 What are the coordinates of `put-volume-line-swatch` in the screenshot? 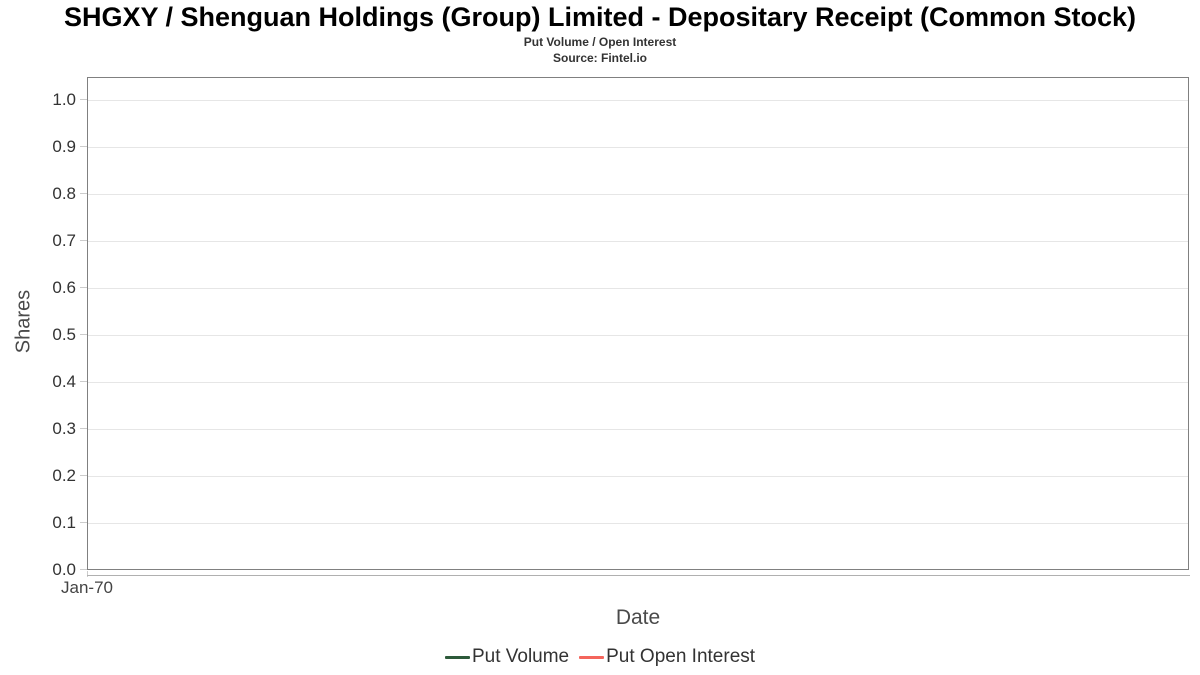 It's located at (457, 657).